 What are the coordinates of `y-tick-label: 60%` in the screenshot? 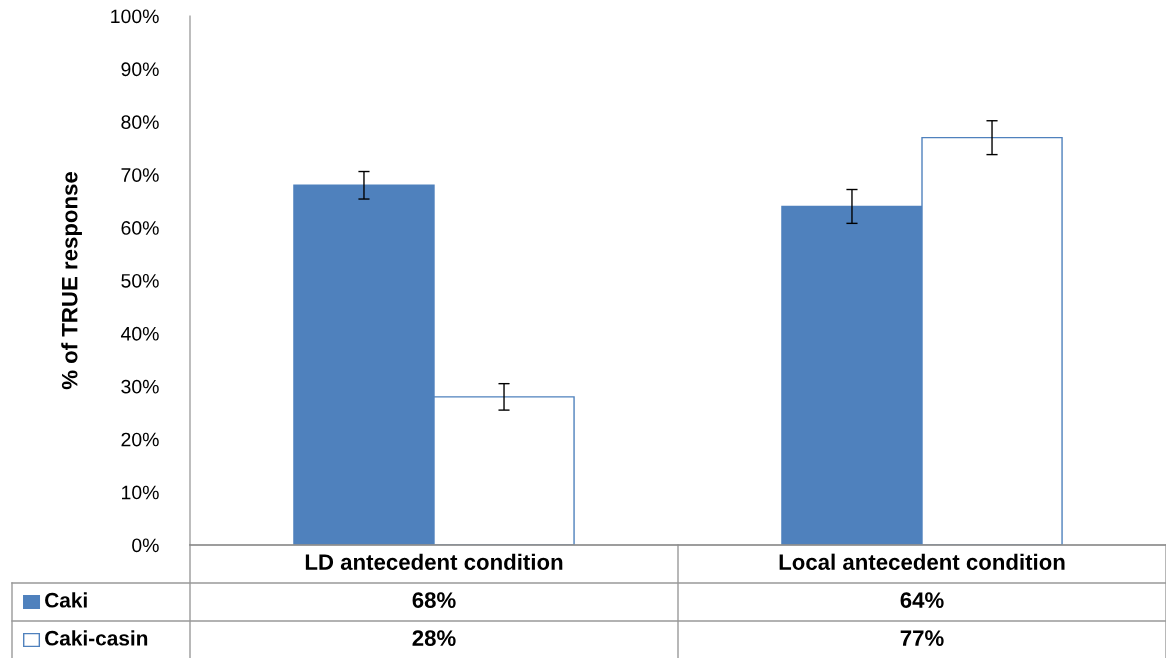 It's located at (140, 228).